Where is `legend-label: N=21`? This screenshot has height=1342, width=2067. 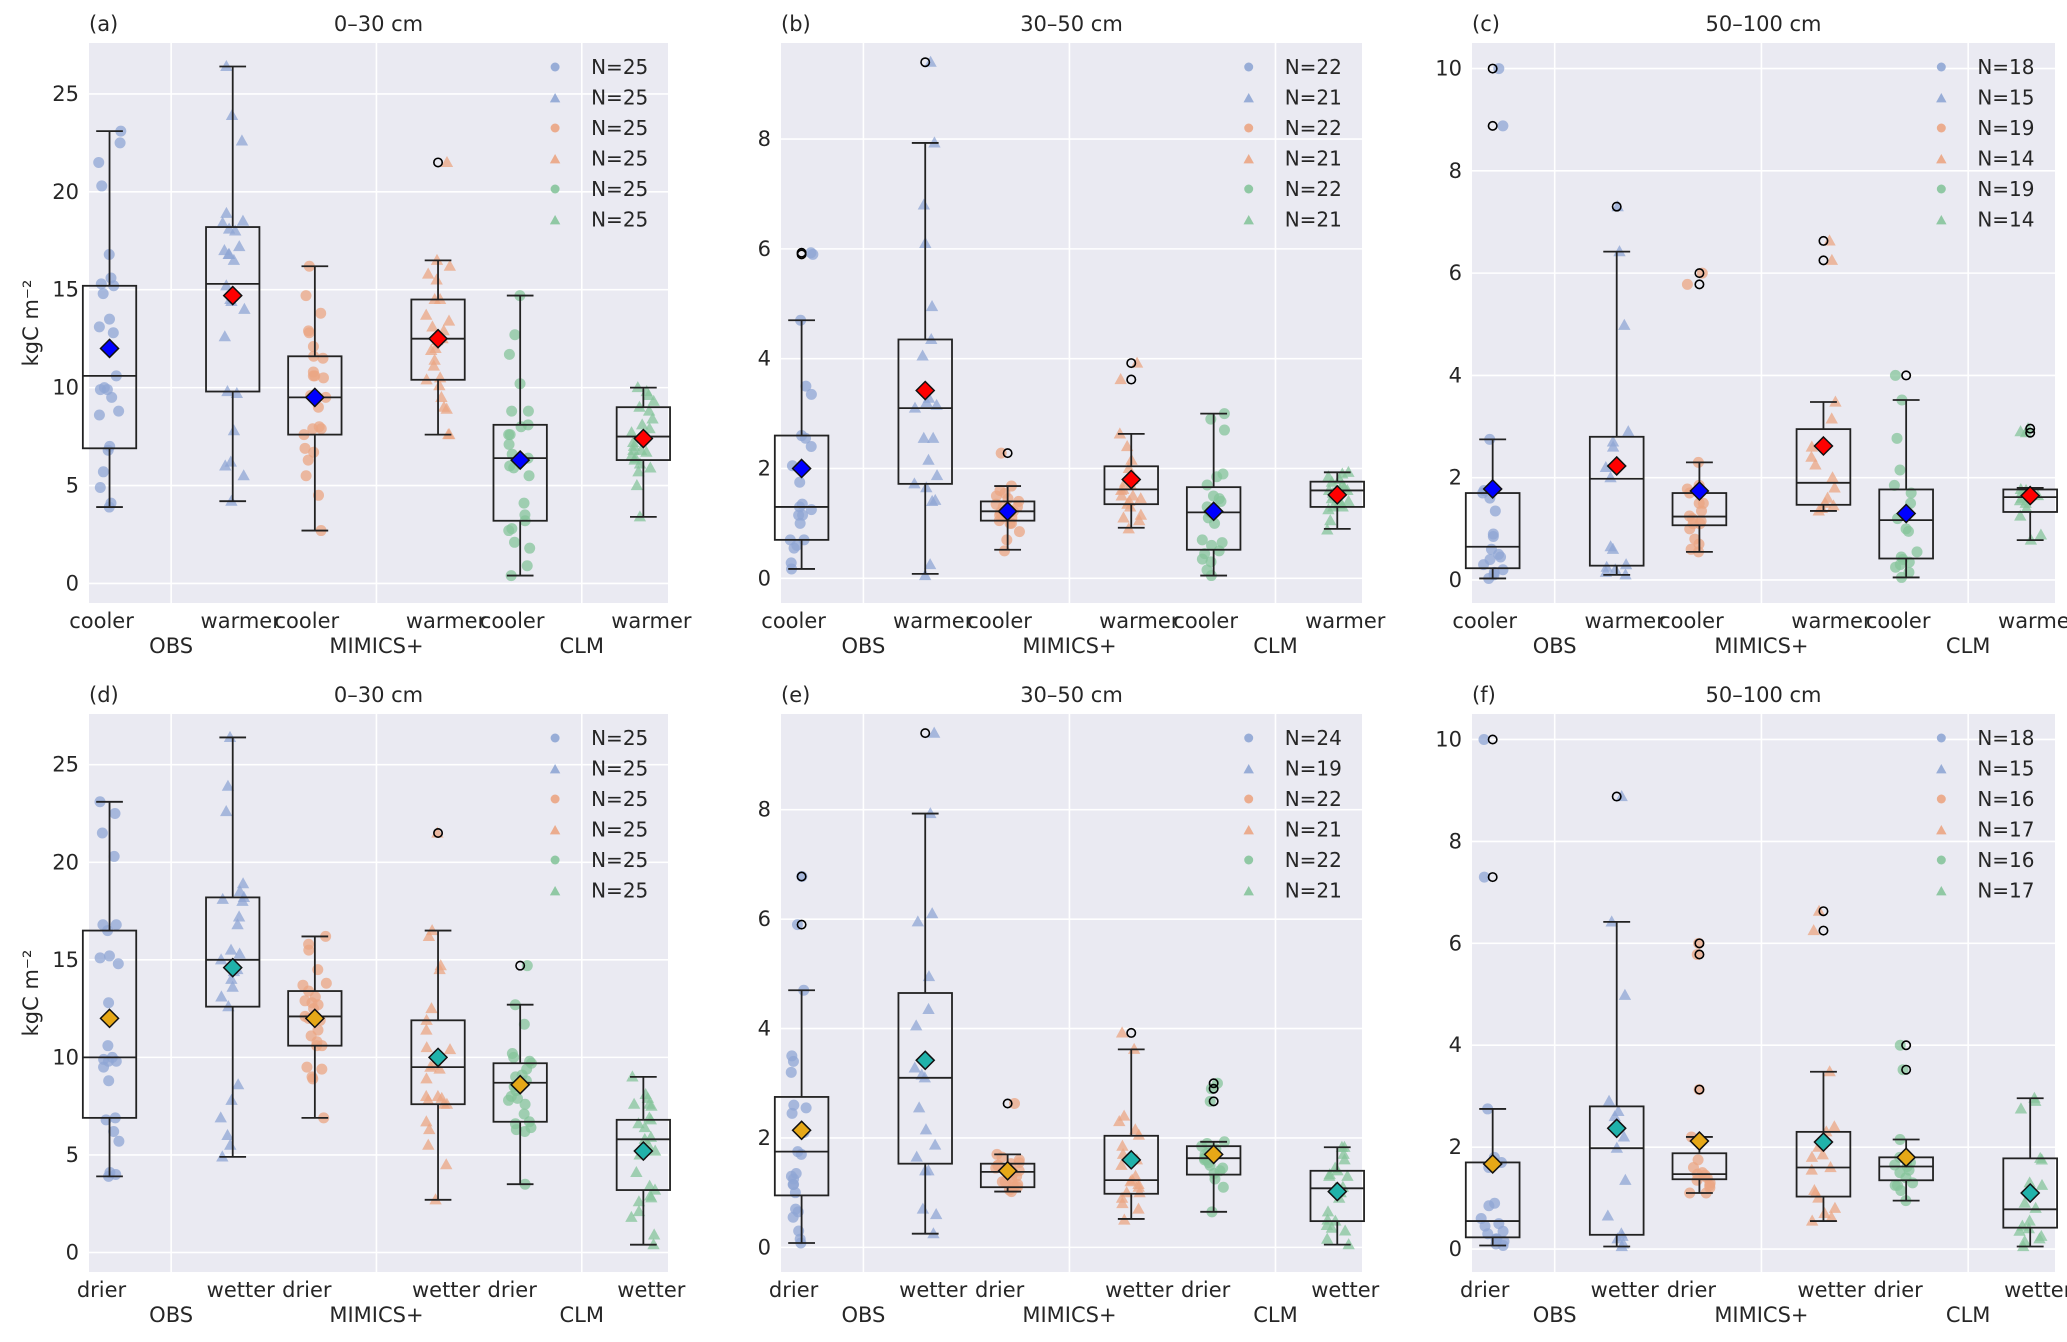
legend-label: N=21 is located at coordinates (1313, 220).